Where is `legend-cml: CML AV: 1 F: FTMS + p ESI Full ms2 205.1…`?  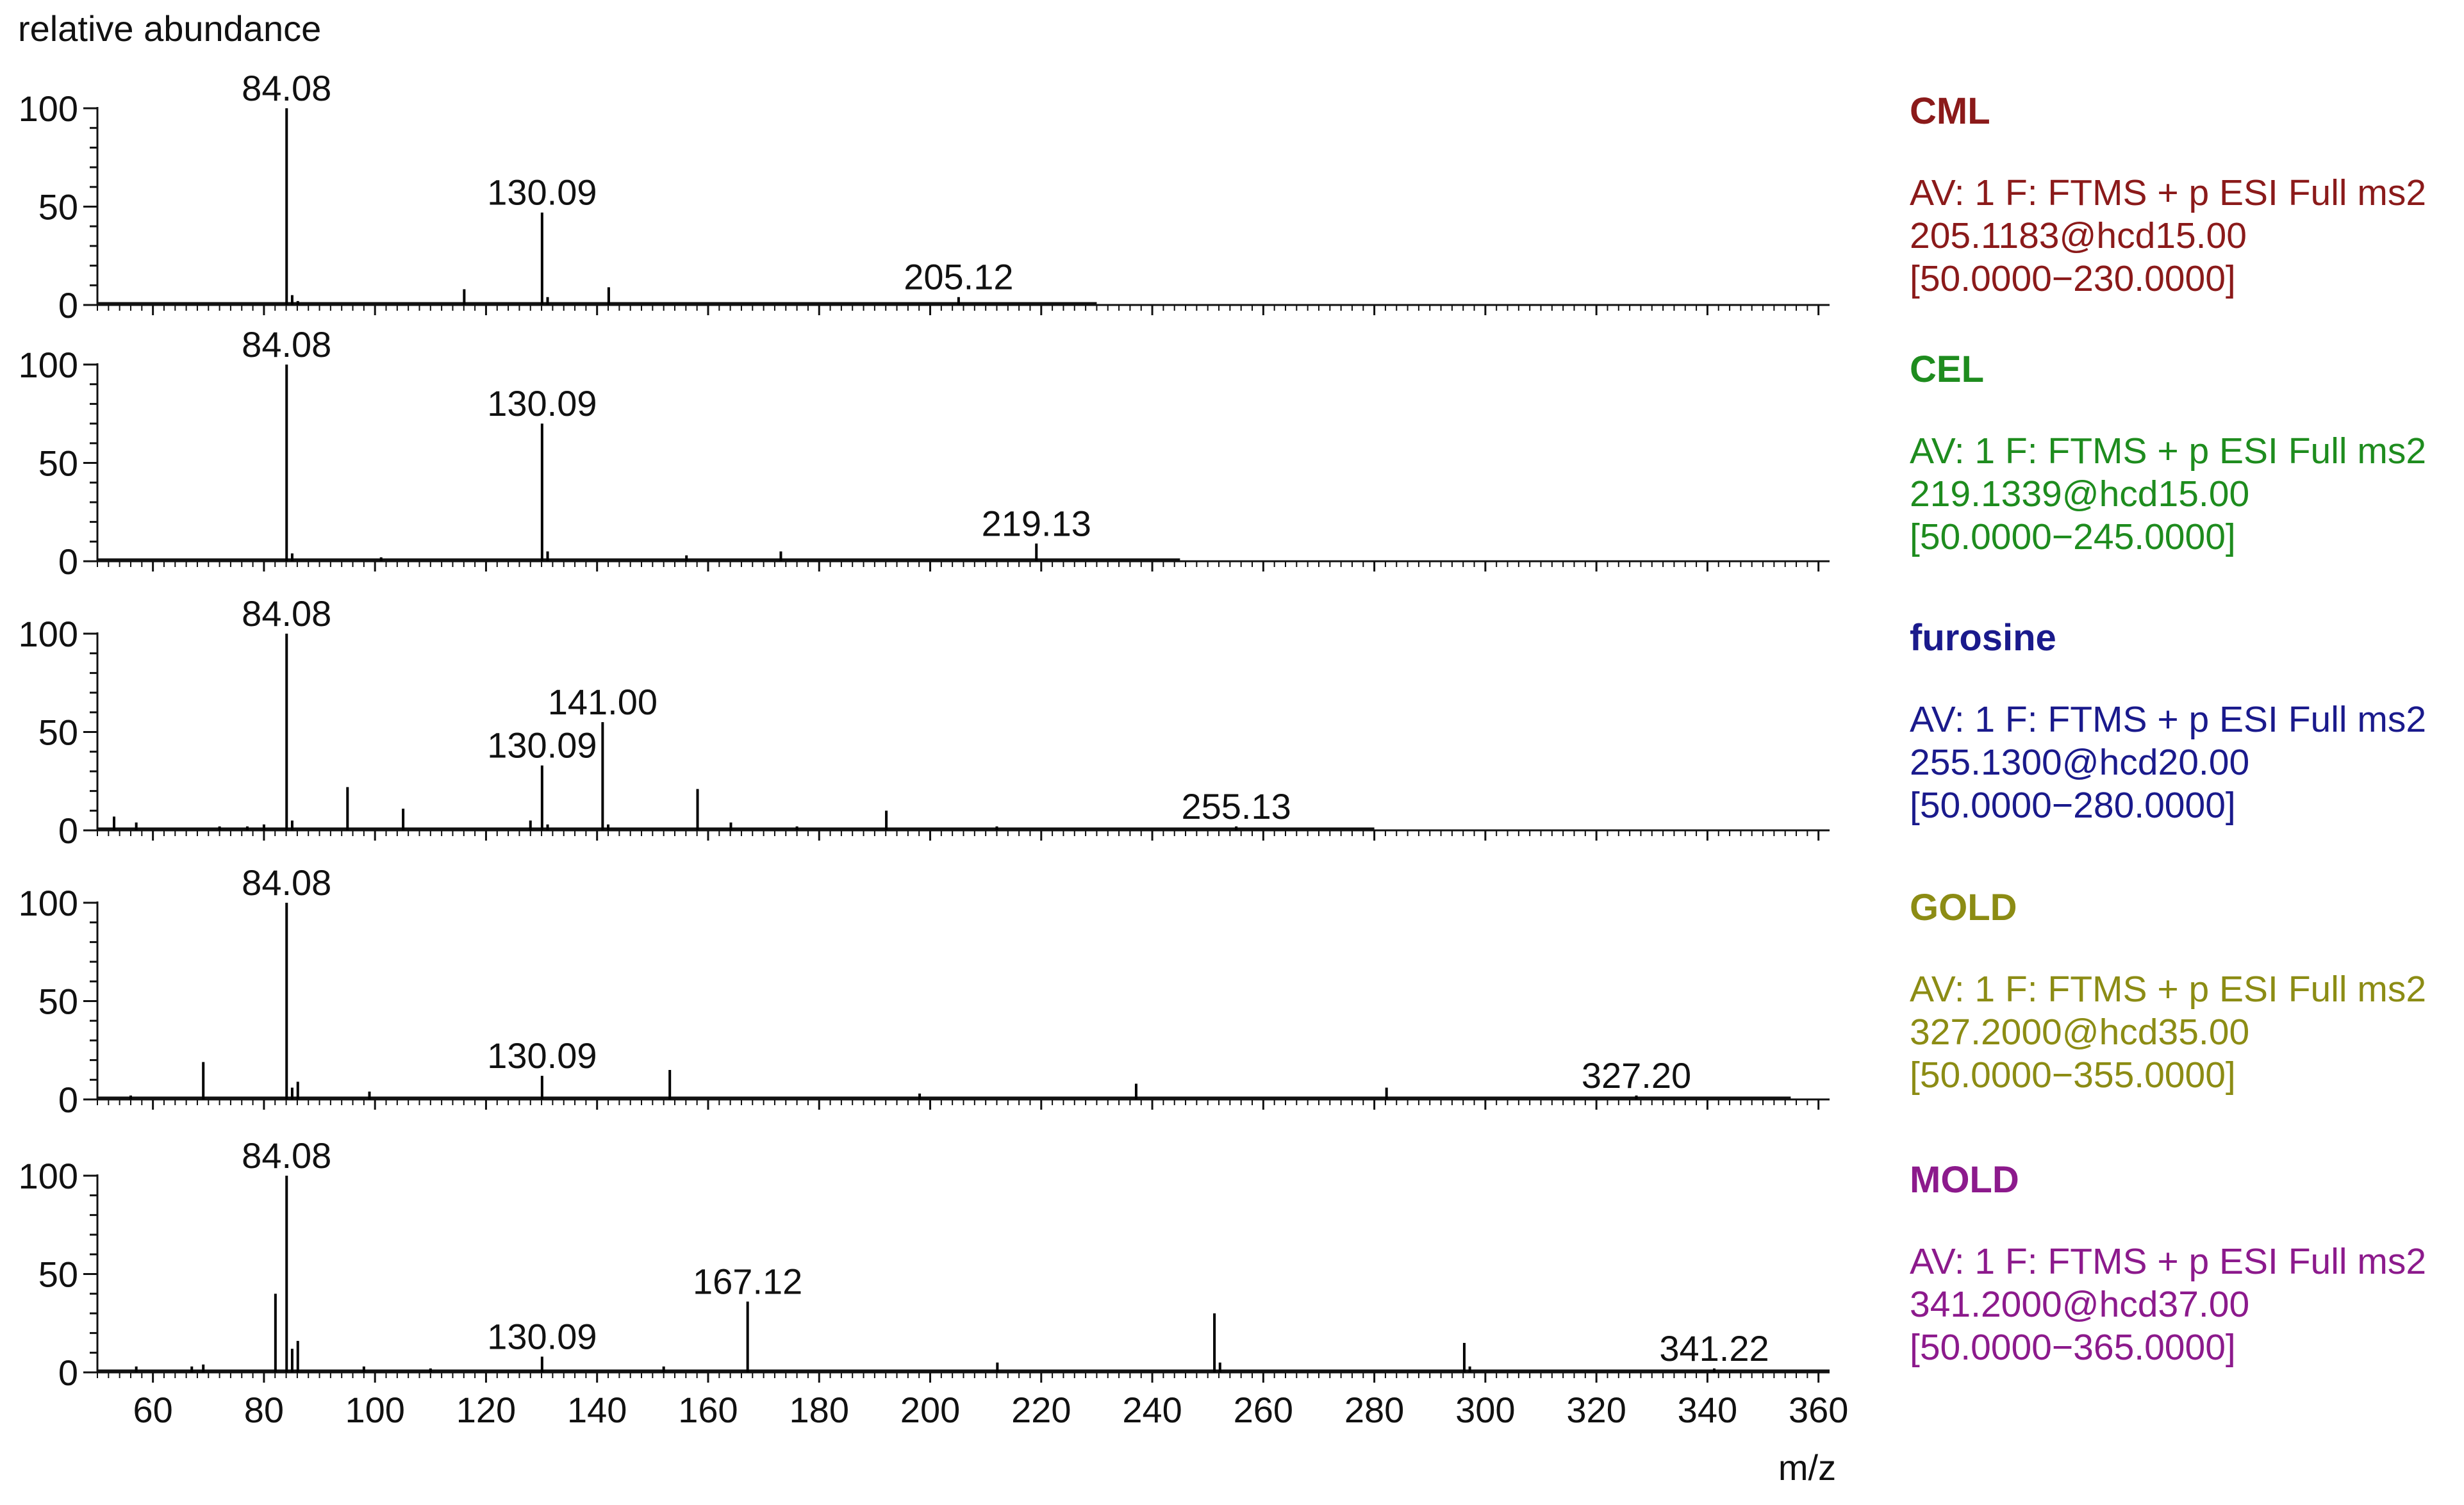
legend-cml: CML AV: 1 F: FTMS + p ESI Full ms2 205.1… is located at coordinates (2186, 195).